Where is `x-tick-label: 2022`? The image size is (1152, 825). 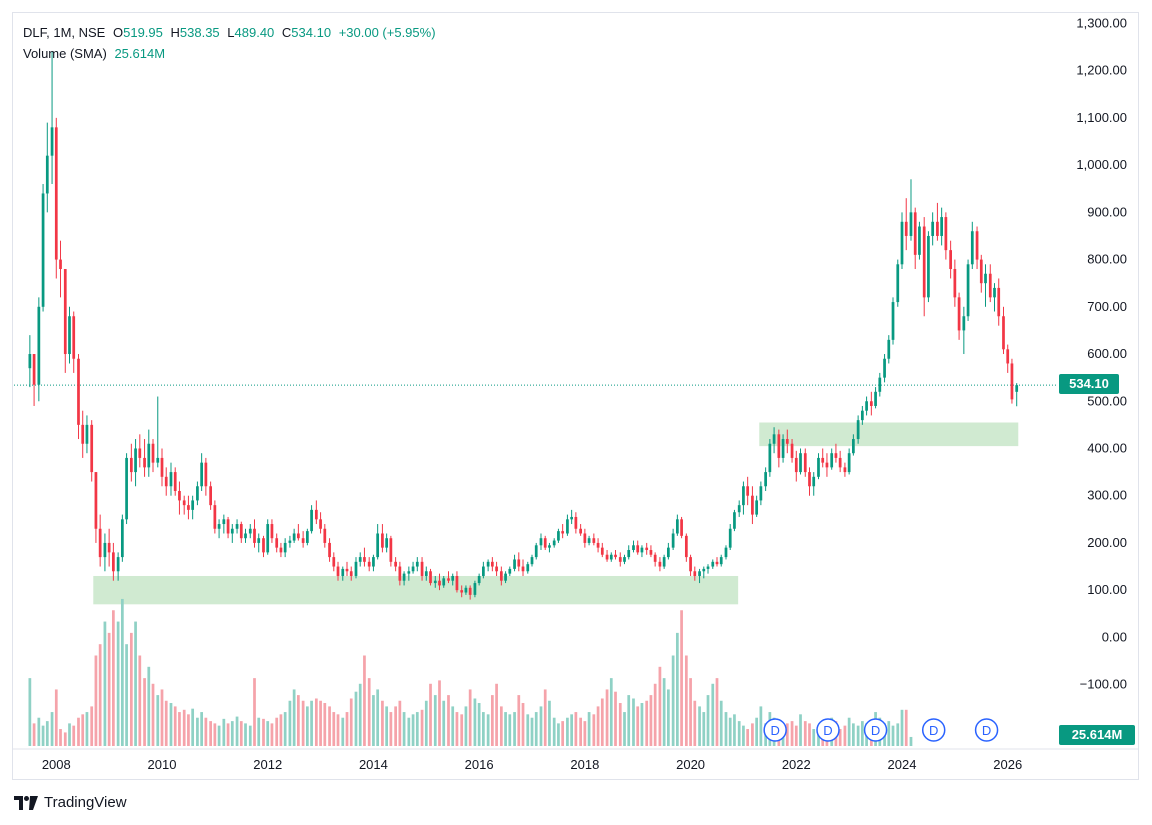
x-tick-label: 2022 is located at coordinates (796, 764).